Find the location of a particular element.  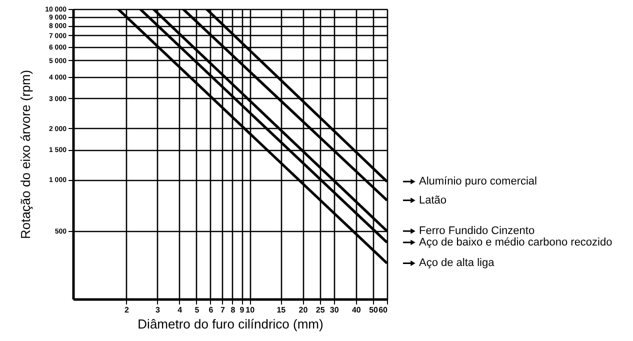

y-axis-title: Rotação do eixo árvore (rpm) is located at coordinates (26, 155).